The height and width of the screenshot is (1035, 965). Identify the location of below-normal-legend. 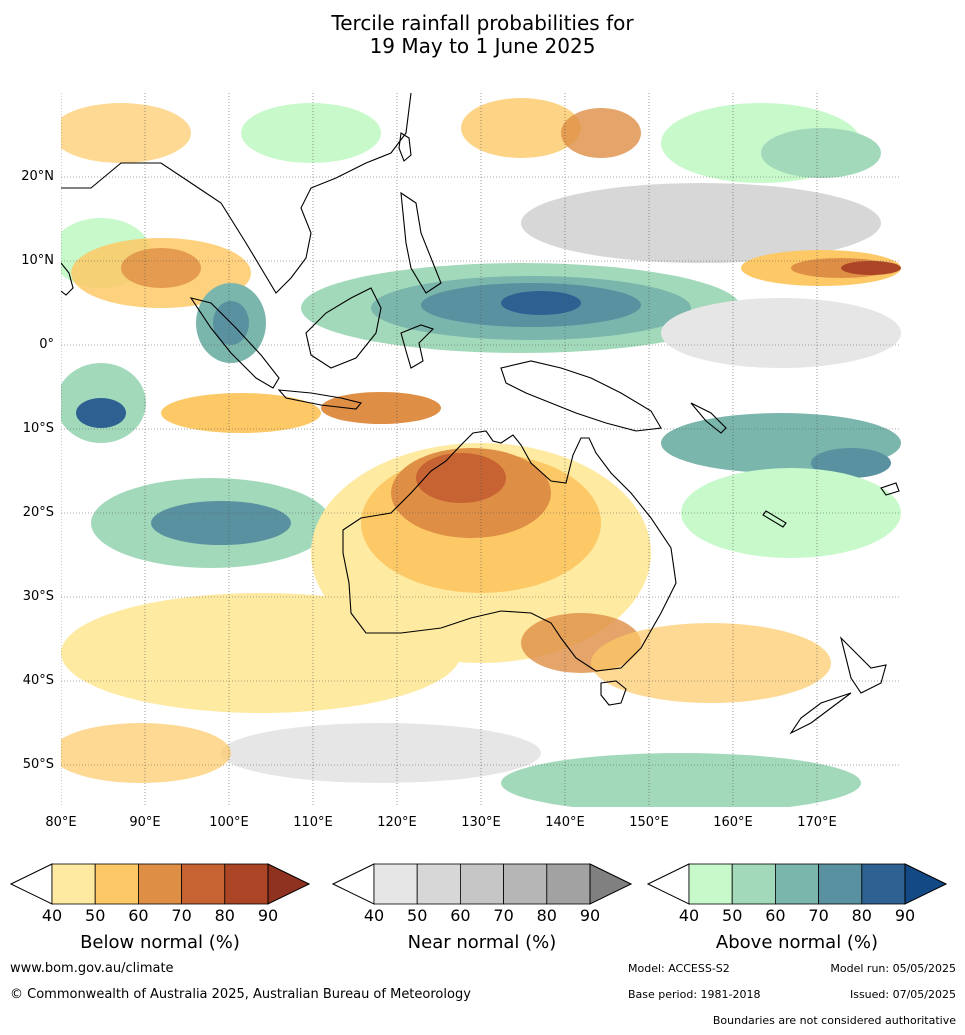
(160, 886).